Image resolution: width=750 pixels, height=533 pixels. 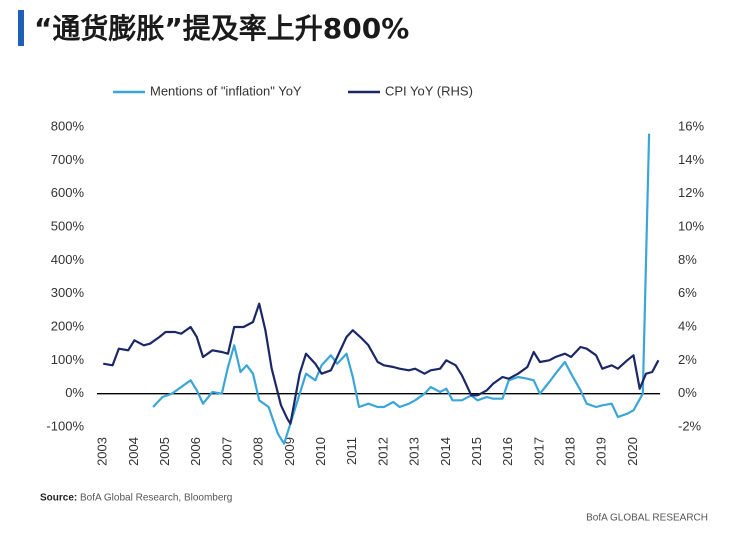 I want to click on x-tick-label: 2010, so click(x=320, y=451).